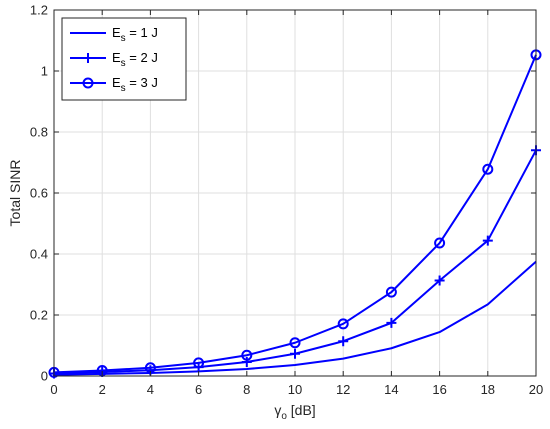 The image size is (550, 429). I want to click on x-tick-label: 10, so click(295, 389).